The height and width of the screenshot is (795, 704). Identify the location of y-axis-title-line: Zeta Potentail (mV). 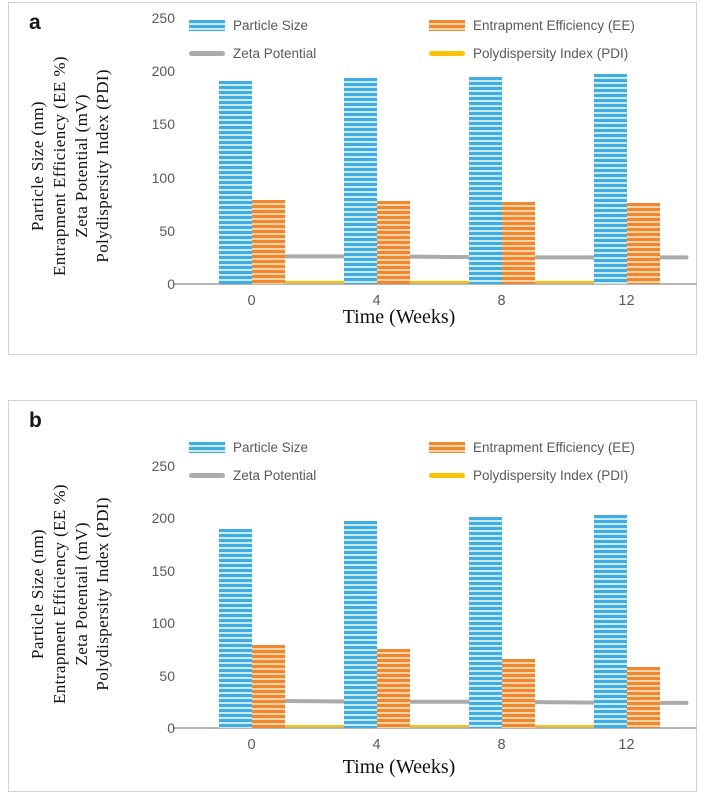
(81, 594).